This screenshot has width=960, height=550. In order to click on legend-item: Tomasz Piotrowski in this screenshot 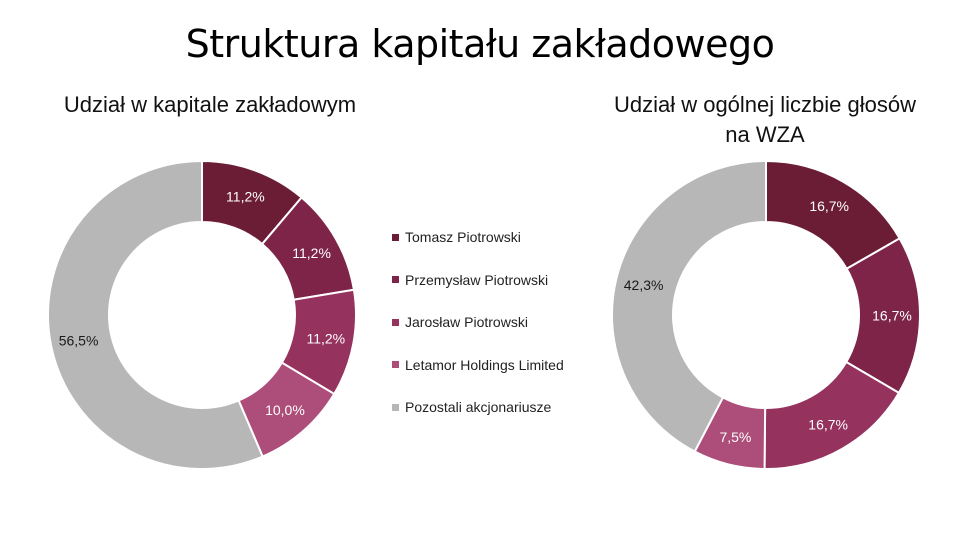, I will do `click(507, 237)`.